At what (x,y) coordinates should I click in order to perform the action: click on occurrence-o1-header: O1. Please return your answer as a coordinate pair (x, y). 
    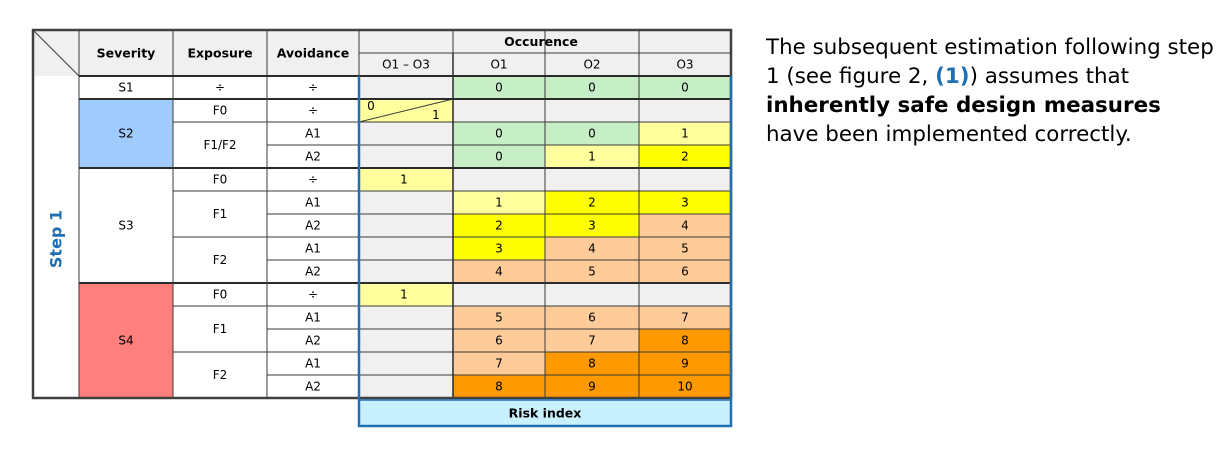
    Looking at the image, I should click on (498, 65).